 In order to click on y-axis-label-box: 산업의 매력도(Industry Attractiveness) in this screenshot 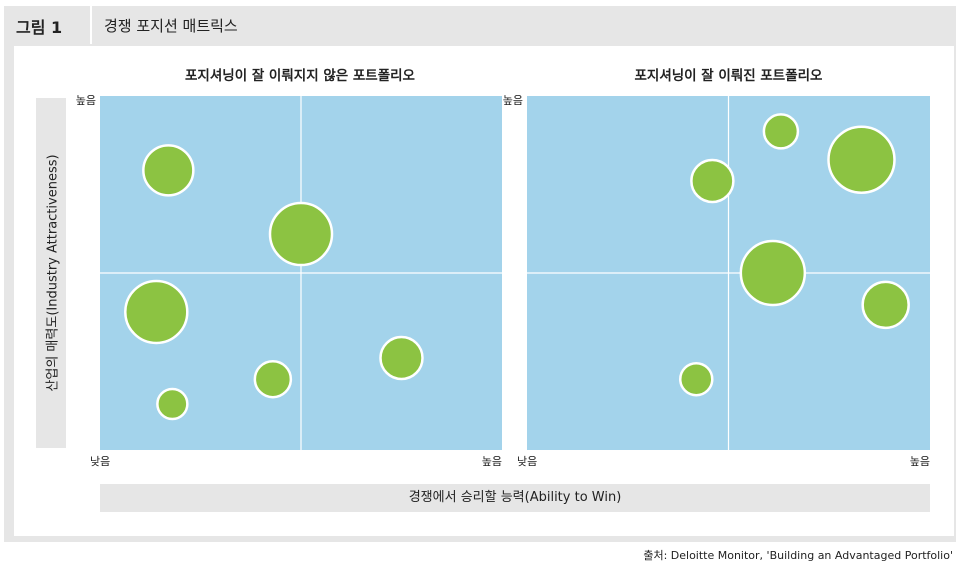, I will do `click(51, 273)`.